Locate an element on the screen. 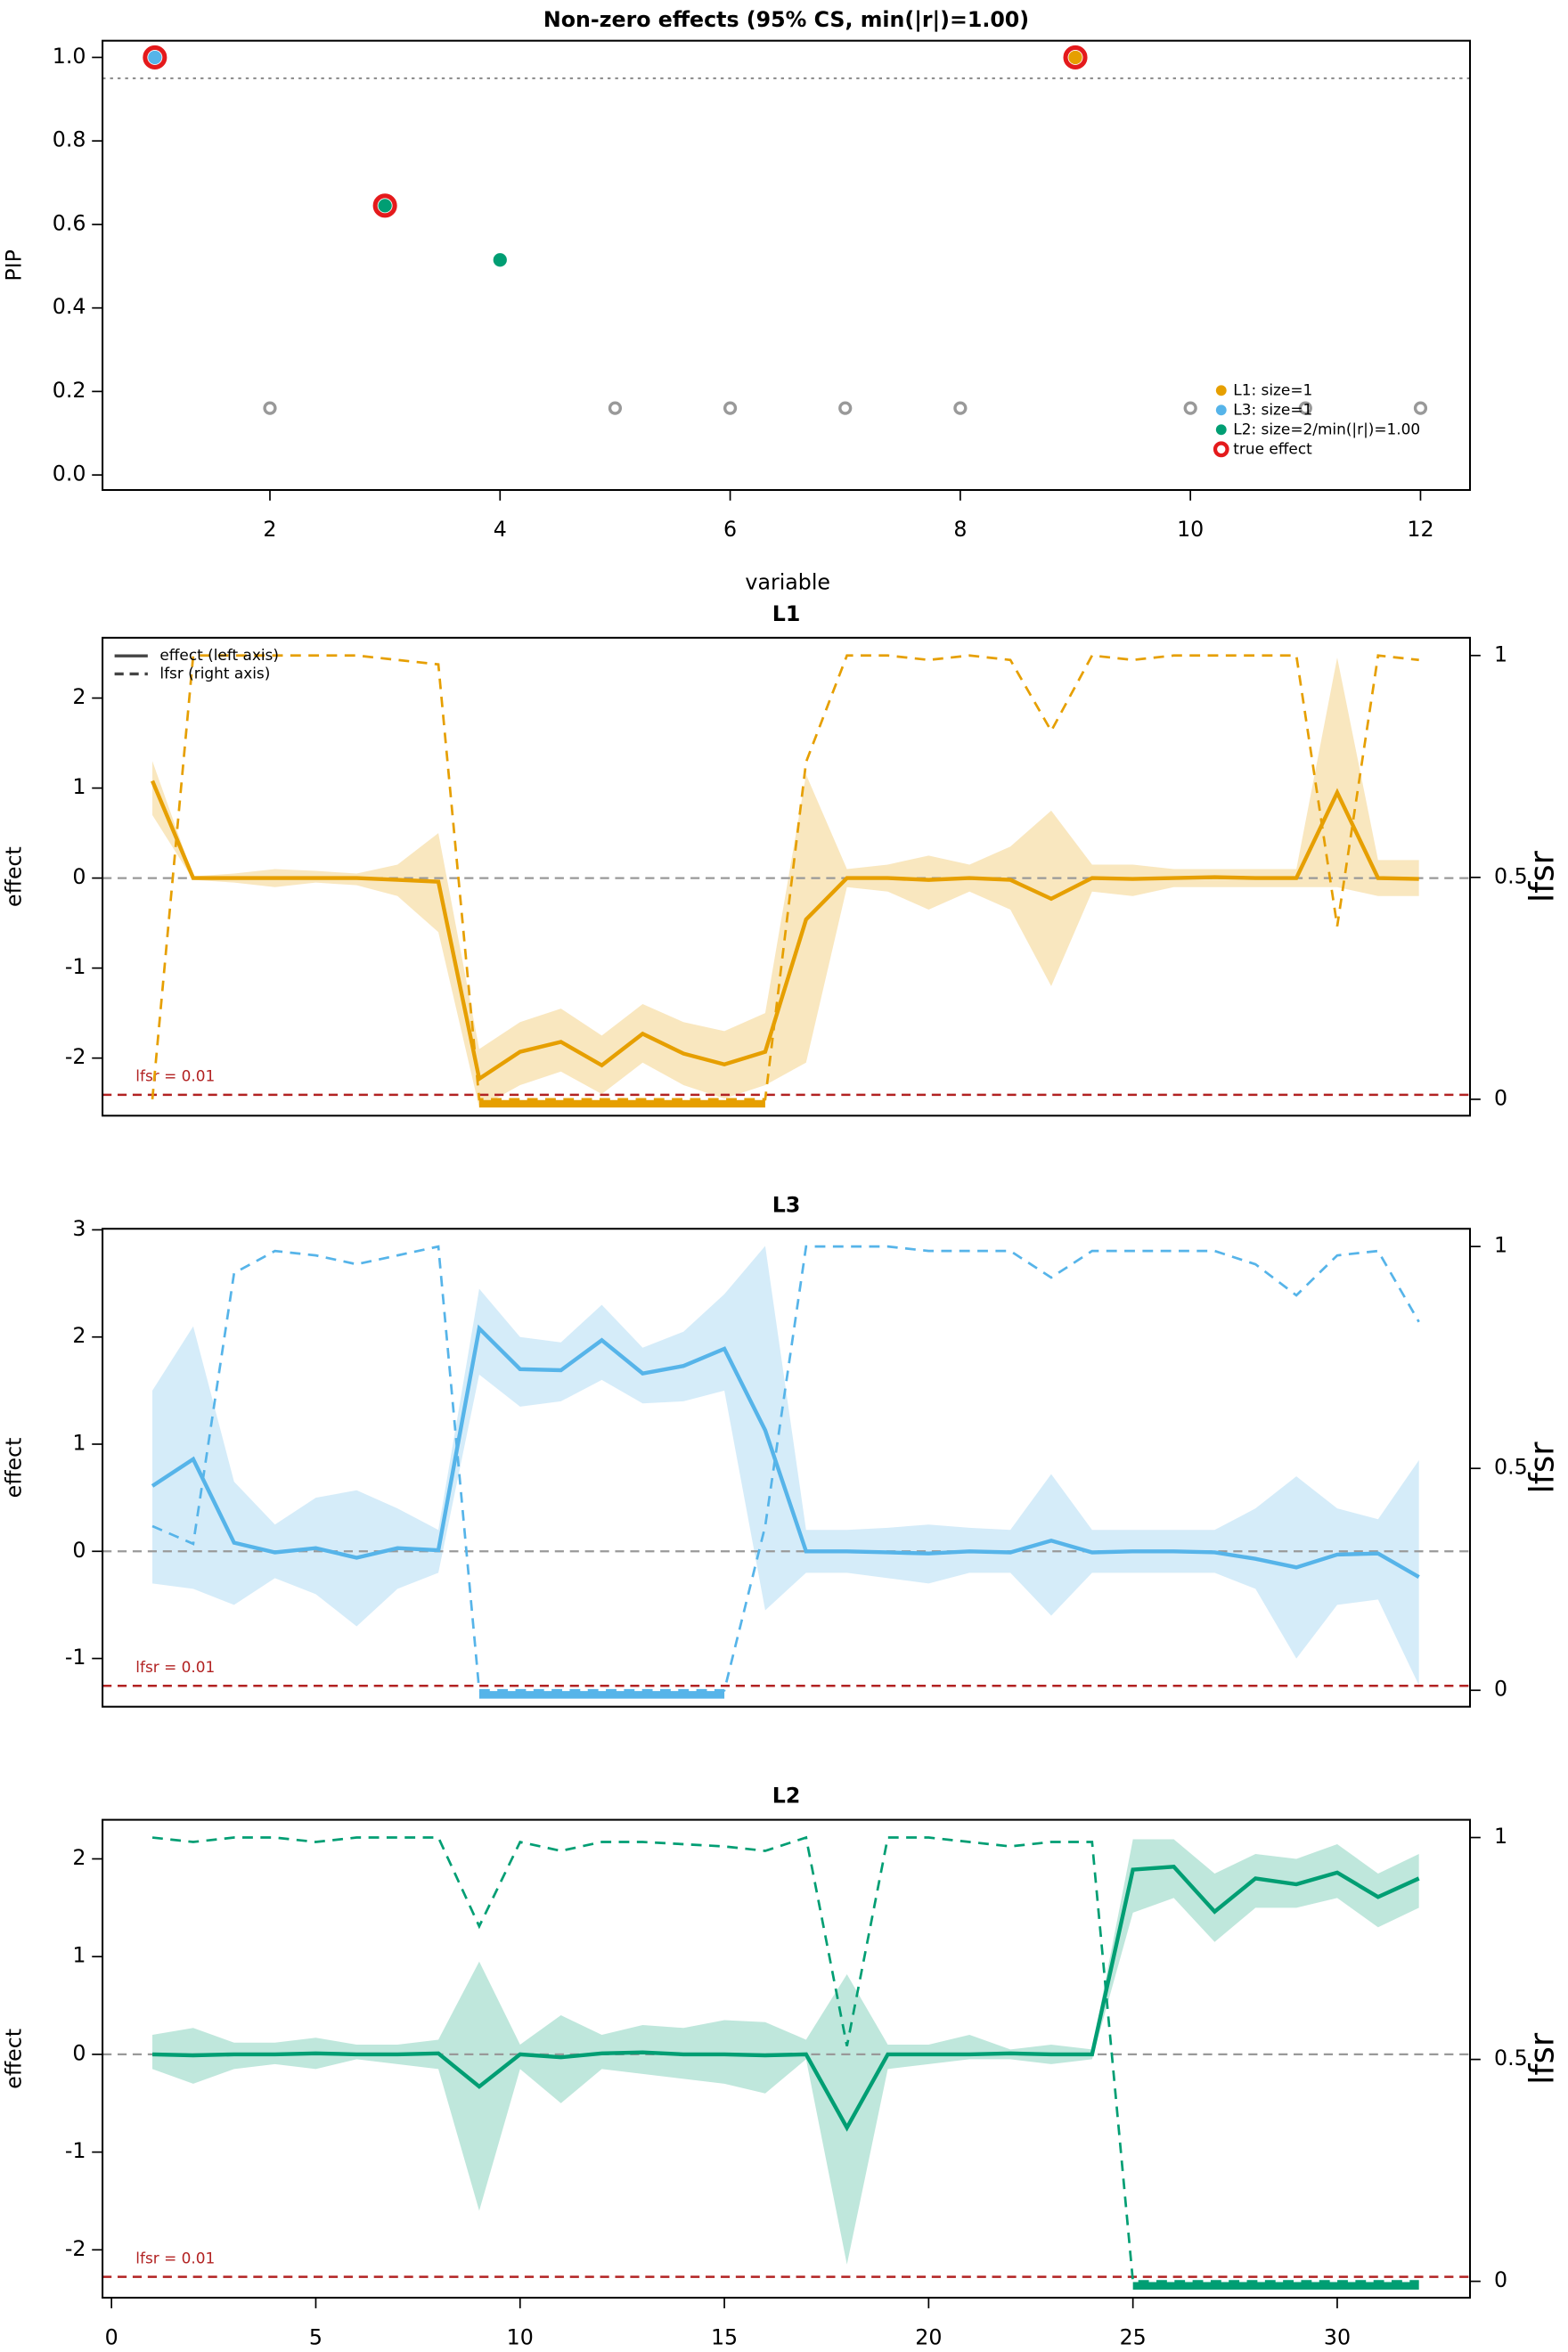  legend-label: effect (left axis) is located at coordinates (219, 655).